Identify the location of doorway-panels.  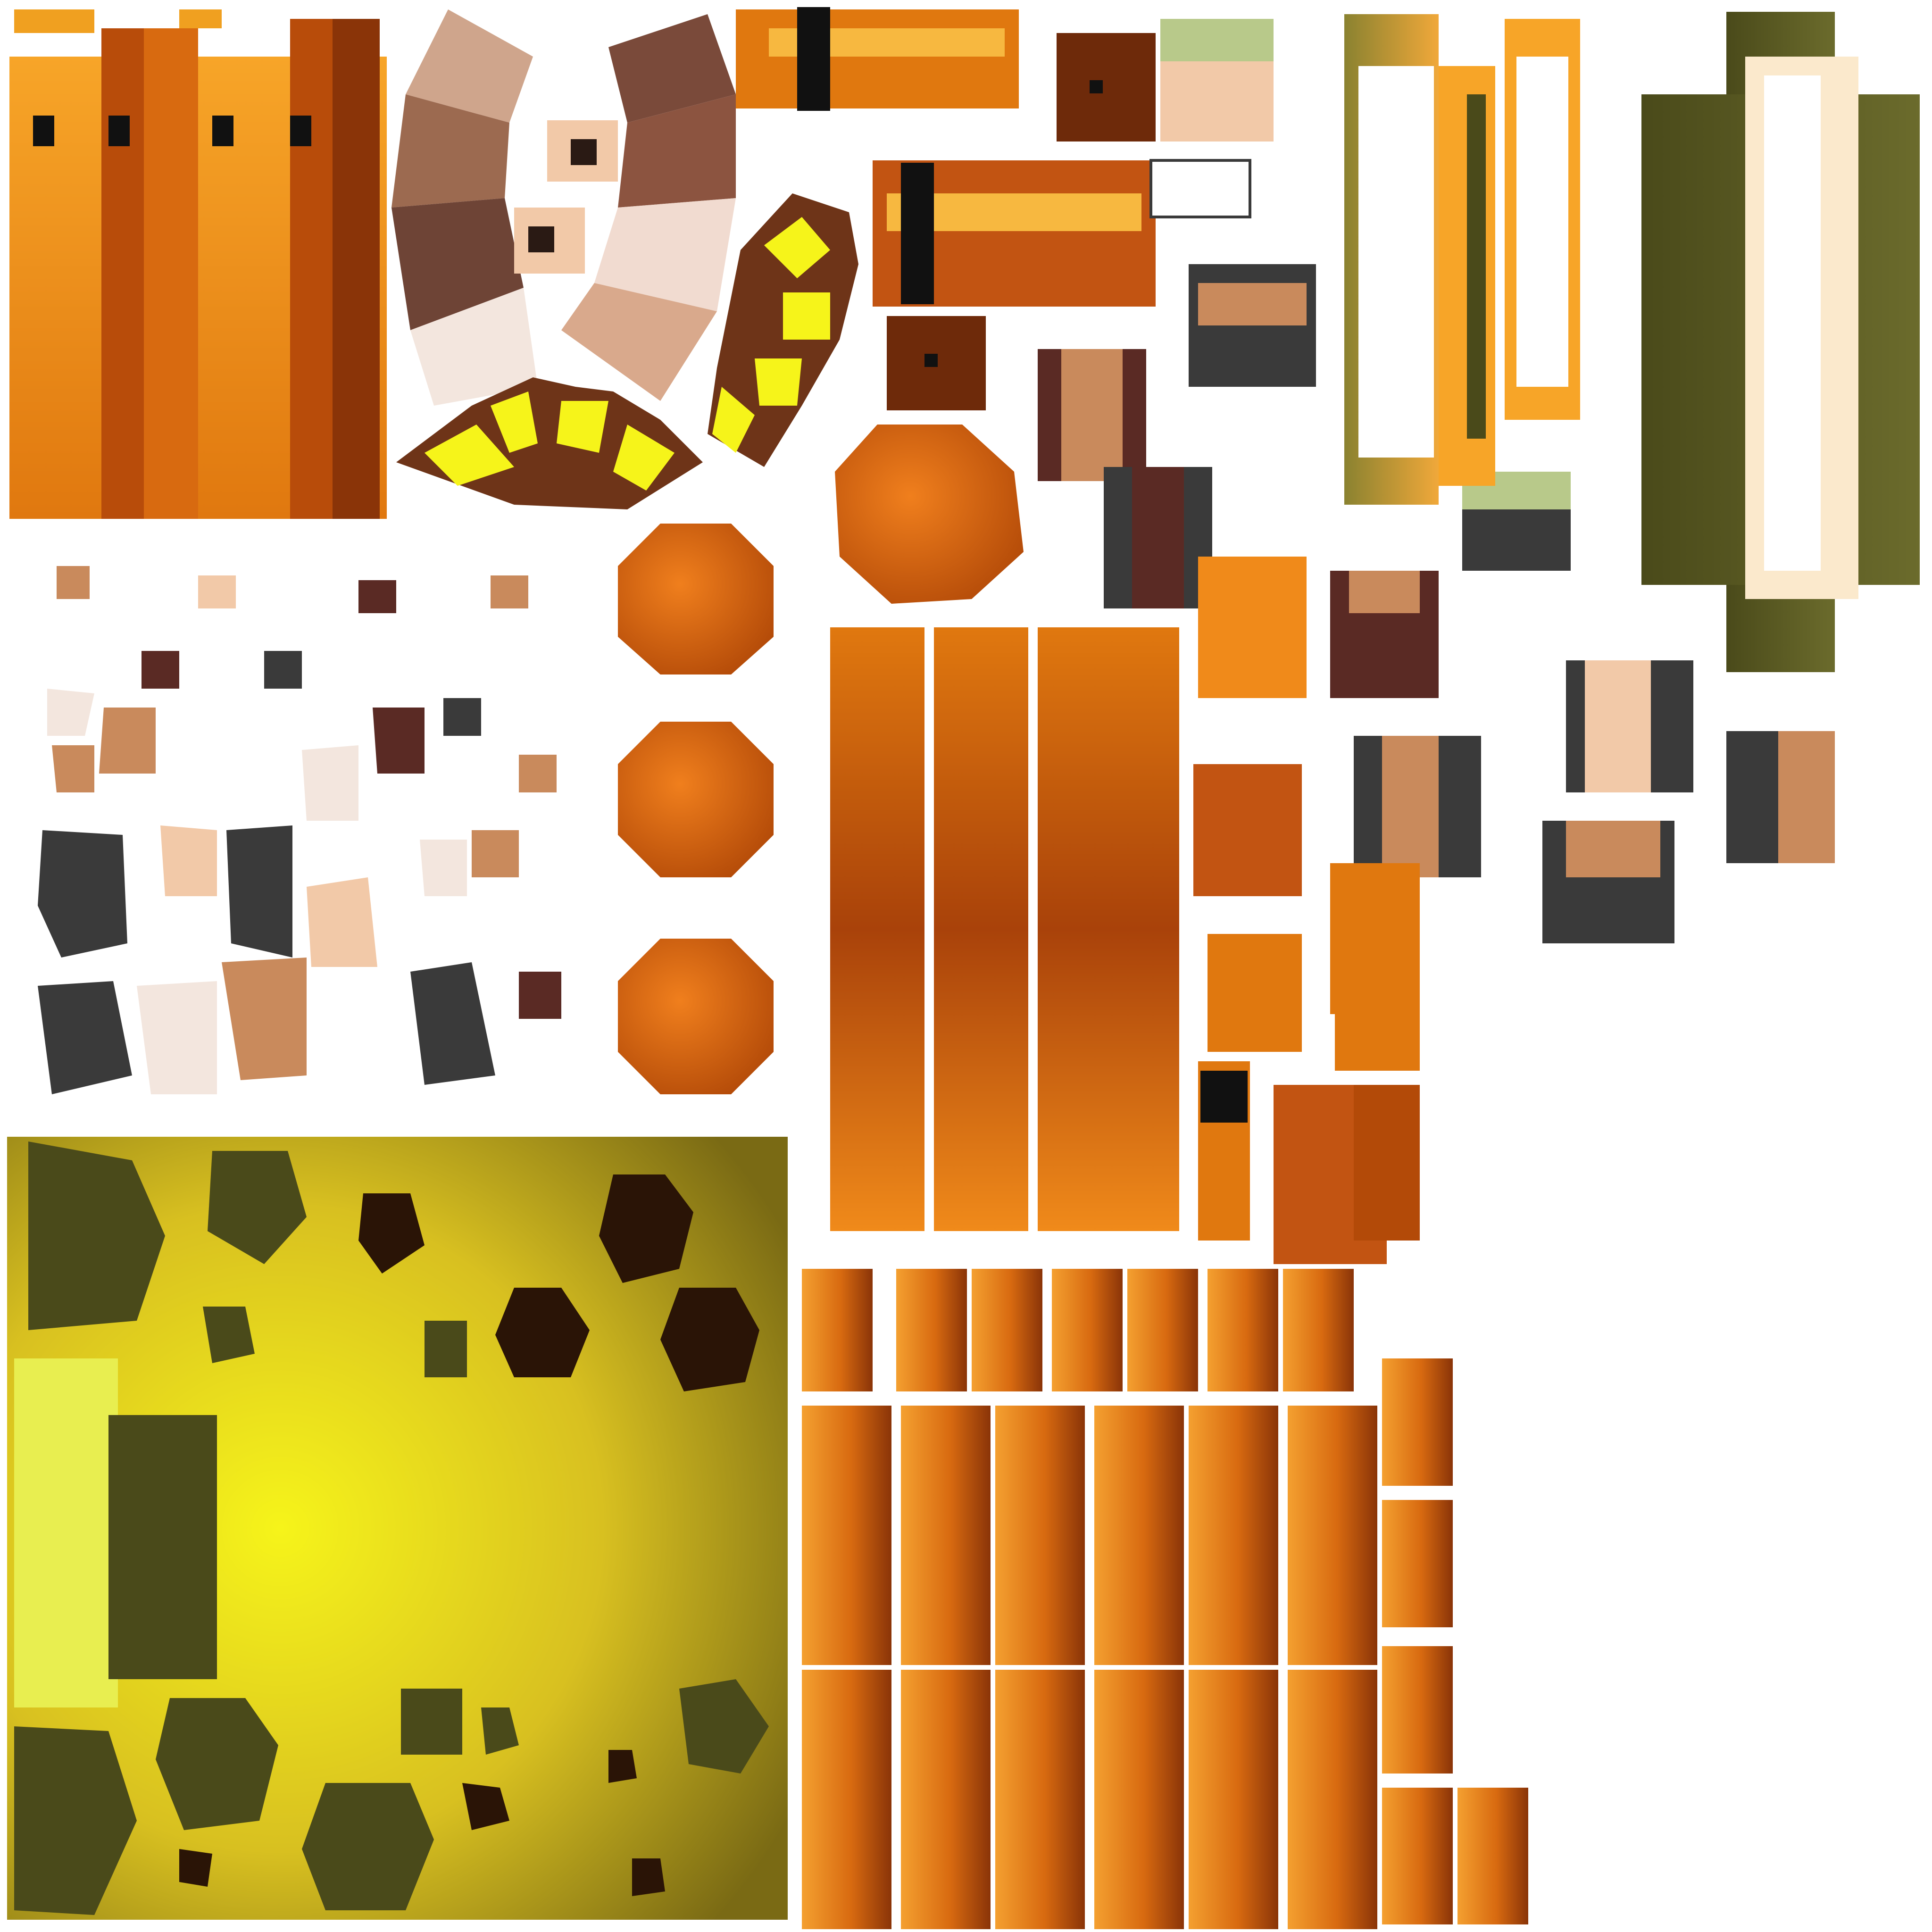
(1632, 342).